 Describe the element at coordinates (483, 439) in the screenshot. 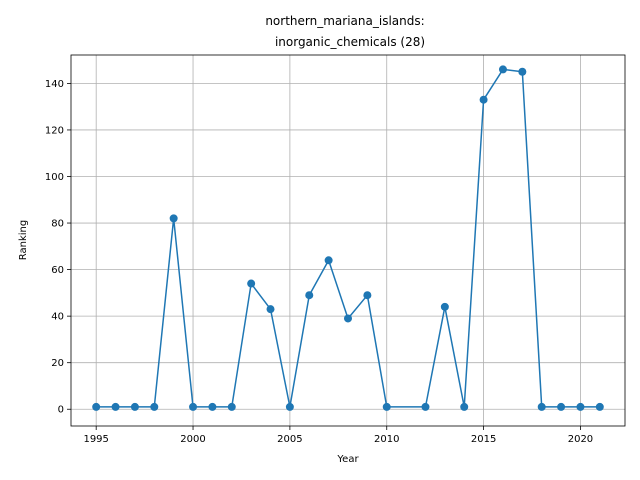

I see `x-tick-label: 2015` at that location.